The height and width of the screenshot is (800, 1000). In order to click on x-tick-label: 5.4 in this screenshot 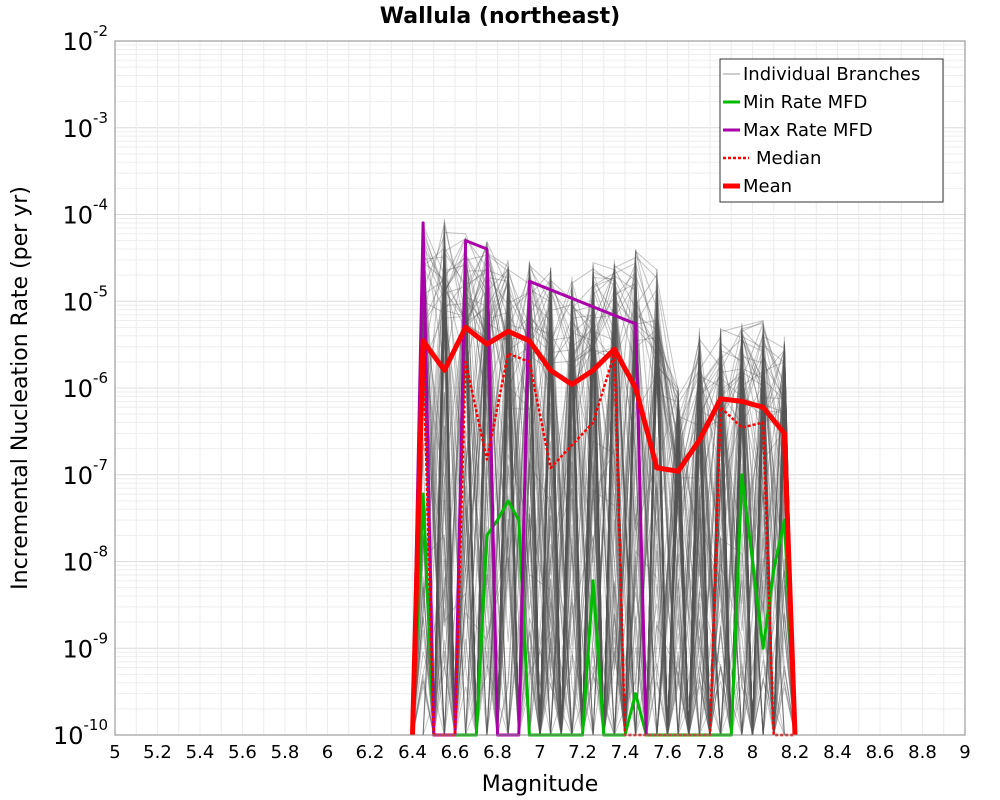, I will do `click(200, 752)`.